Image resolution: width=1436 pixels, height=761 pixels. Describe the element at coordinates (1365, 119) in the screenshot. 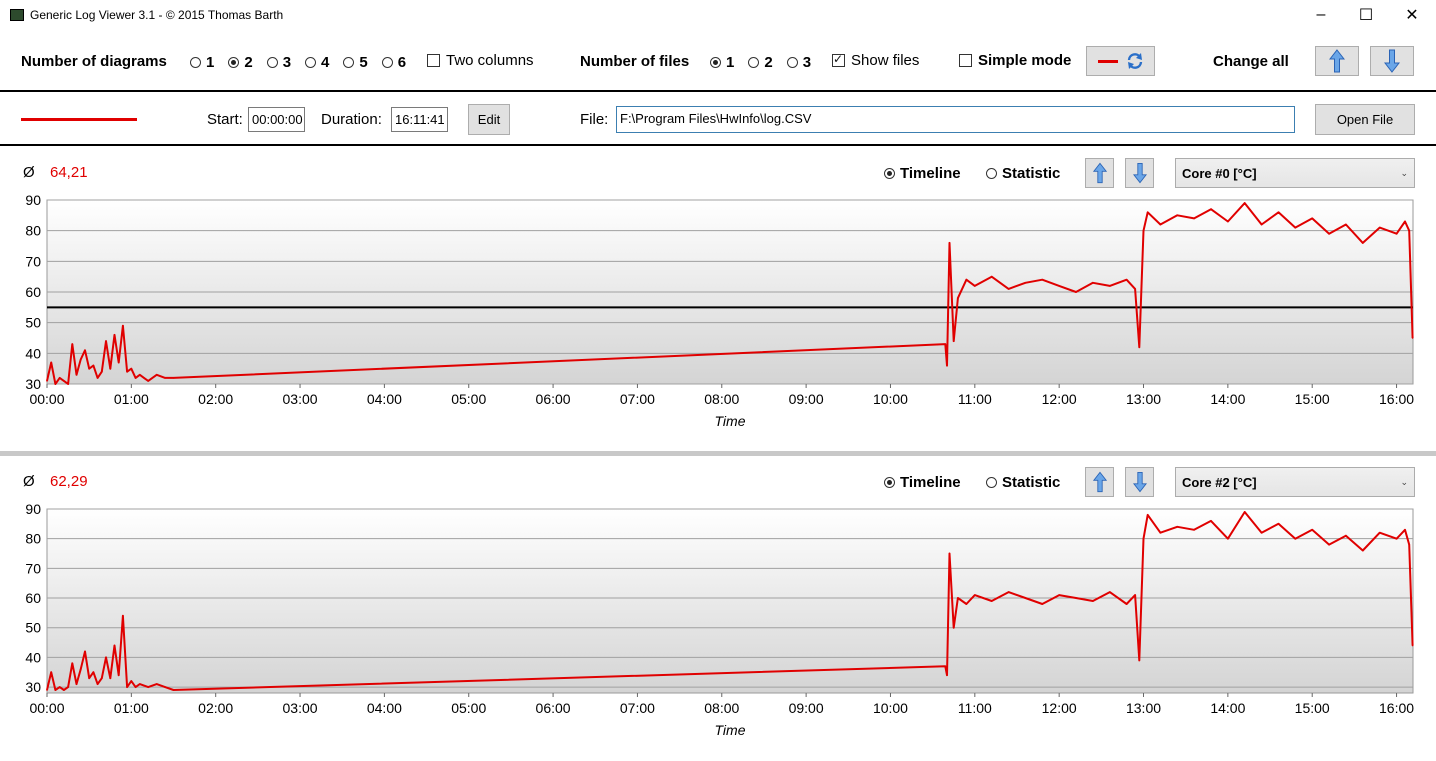

I see `open-file-button: Open File` at that location.